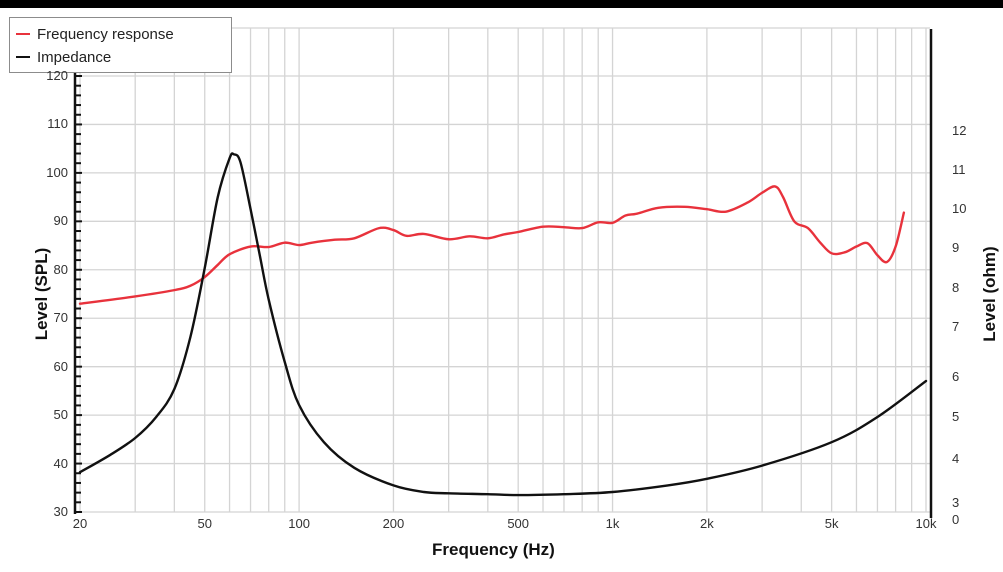  I want to click on legend-swatch-black-line, so click(23, 57).